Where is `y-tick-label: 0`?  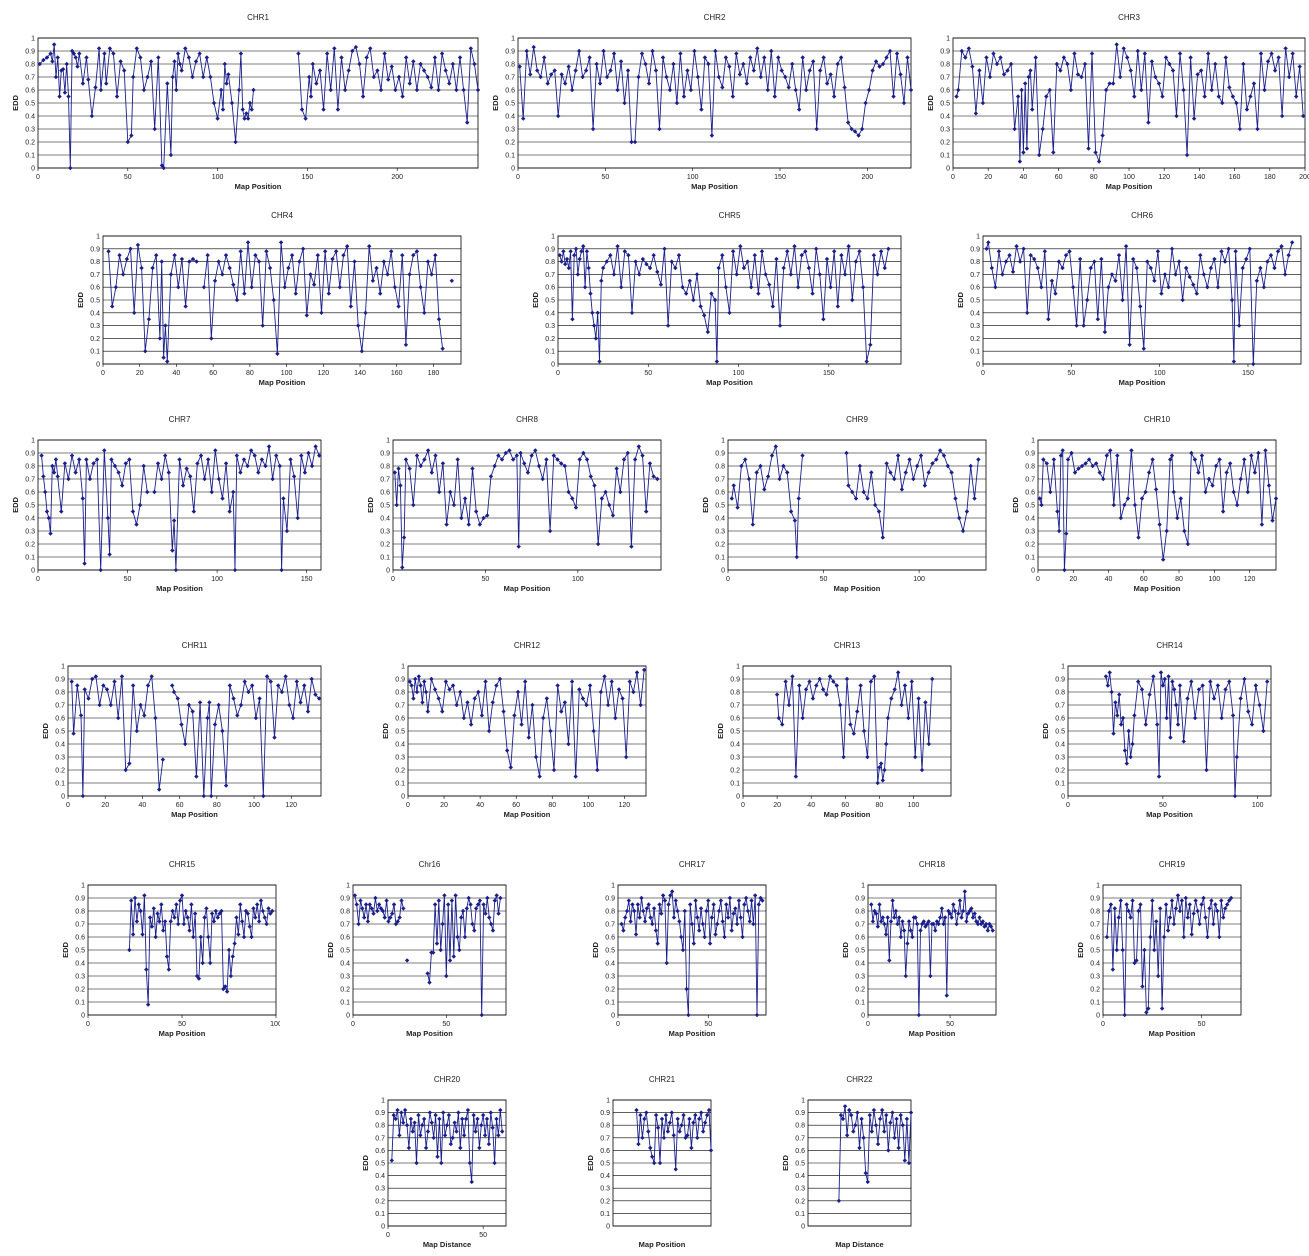 y-tick-label: 0 is located at coordinates (863, 1016).